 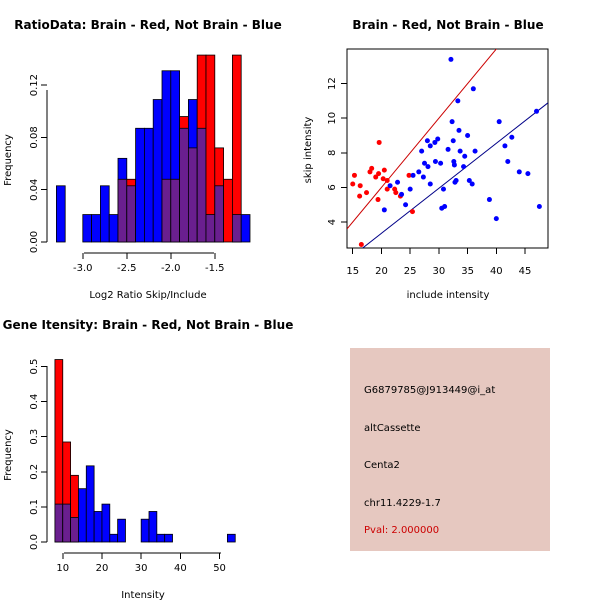 What do you see at coordinates (147, 25) in the screenshot?
I see `ratio-histogram-title: RatioData: Brain - Red, Not Brain - Blue` at bounding box center [147, 25].